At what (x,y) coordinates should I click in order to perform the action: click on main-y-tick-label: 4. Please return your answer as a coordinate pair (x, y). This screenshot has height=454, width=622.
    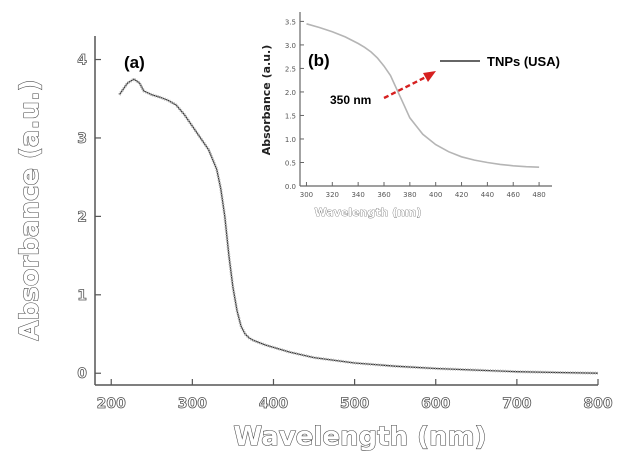
    Looking at the image, I should click on (82, 61).